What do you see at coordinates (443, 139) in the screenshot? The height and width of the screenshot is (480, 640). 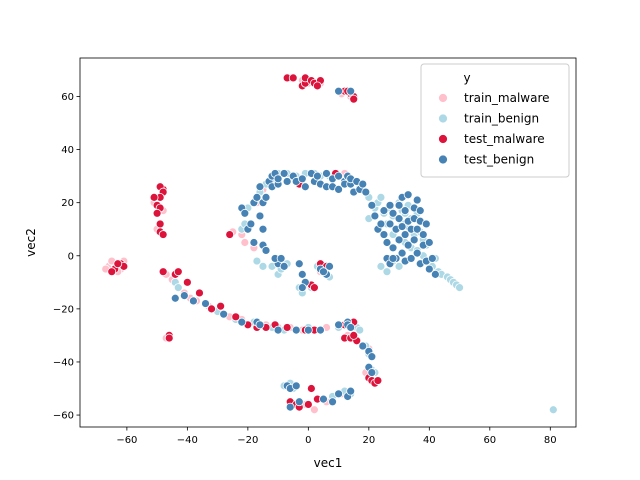 I see `legend-marker-test_malware` at bounding box center [443, 139].